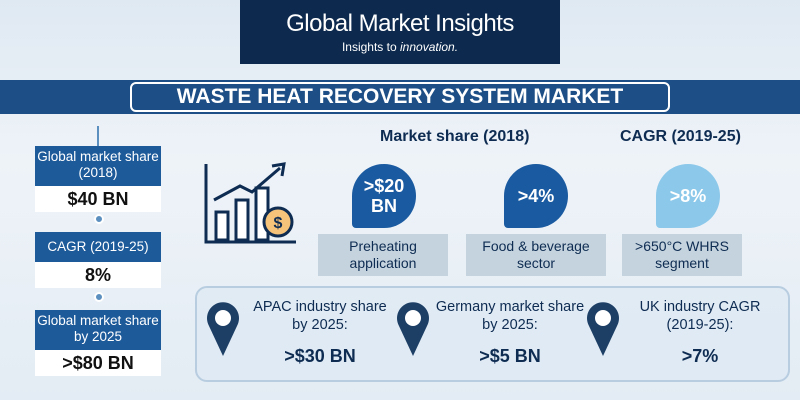  What do you see at coordinates (413, 329) in the screenshot?
I see `pin-icons` at bounding box center [413, 329].